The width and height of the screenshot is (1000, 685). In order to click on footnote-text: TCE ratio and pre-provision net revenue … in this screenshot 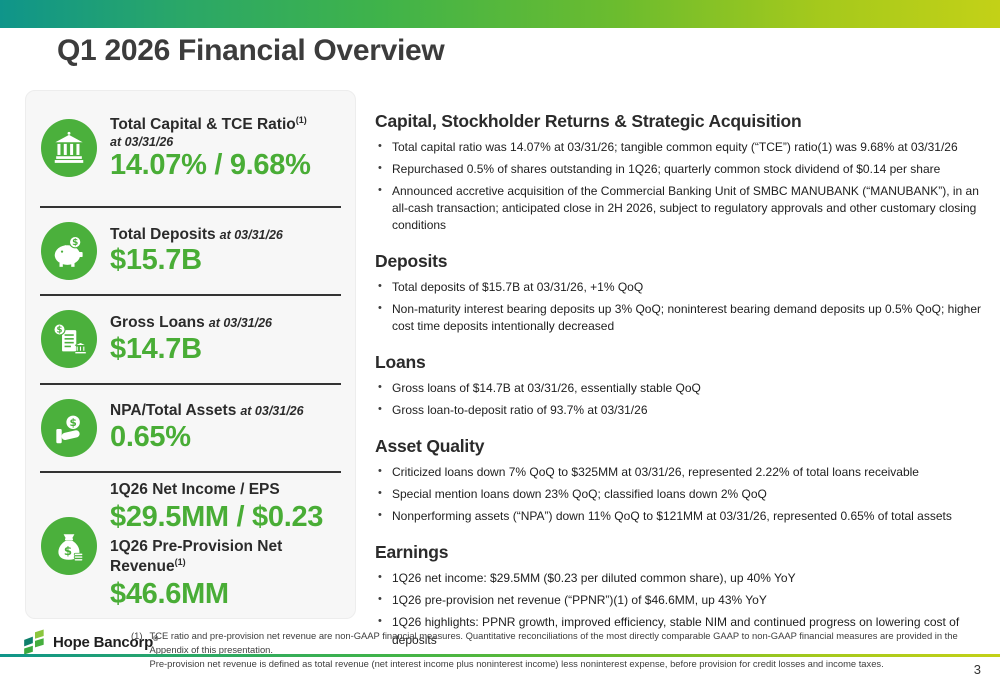, I will do `click(553, 650)`.